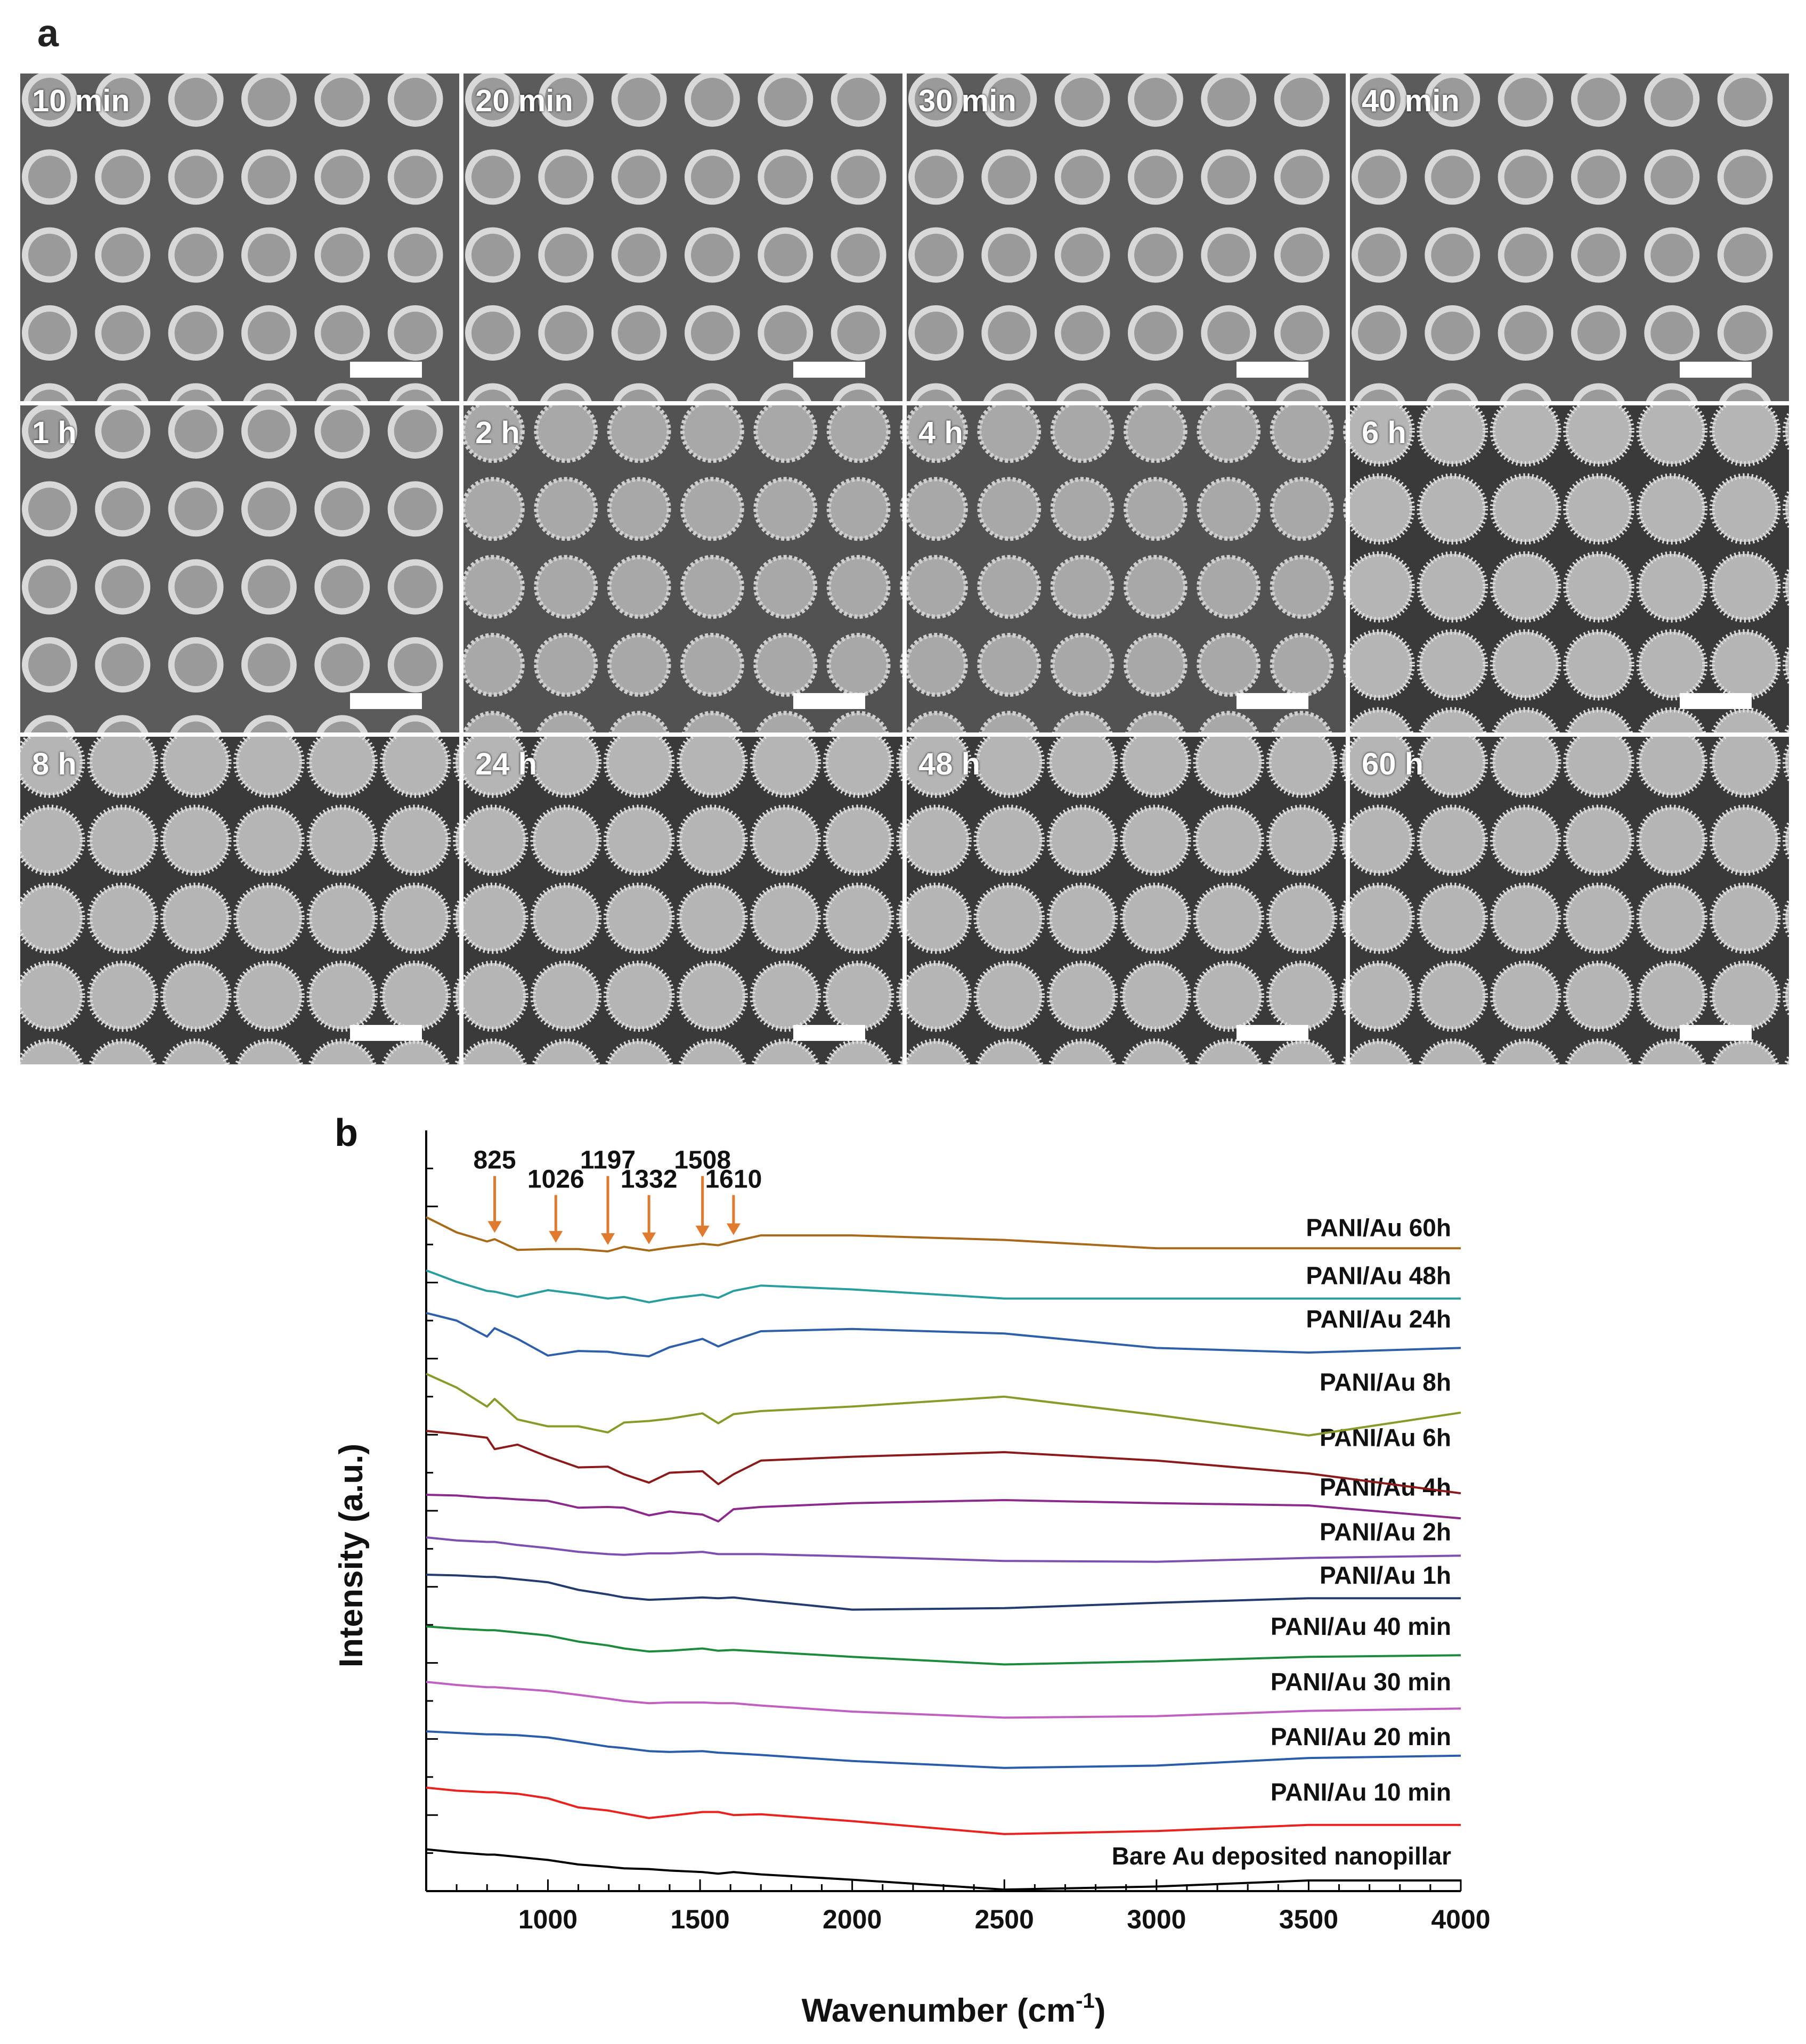  I want to click on peak-arrow-head, so click(649, 1238).